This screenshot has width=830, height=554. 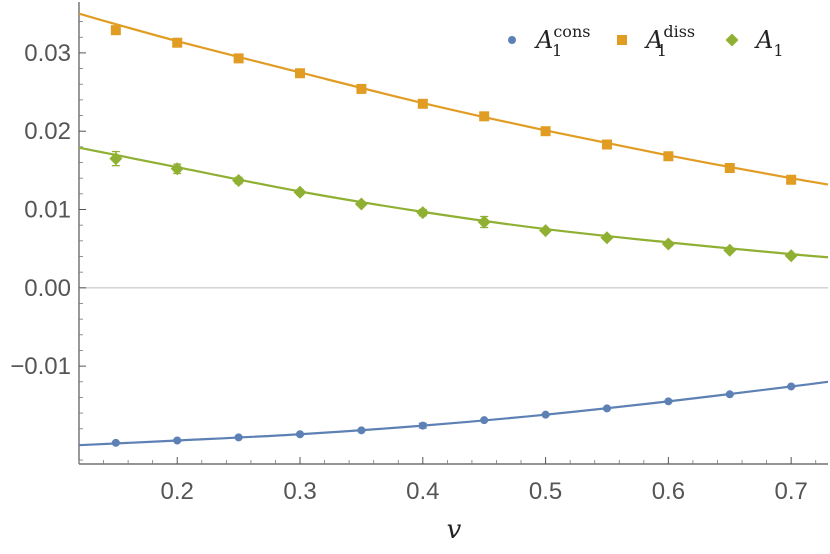 What do you see at coordinates (562, 41) in the screenshot?
I see `legend-entry-cons: Acons 1` at bounding box center [562, 41].